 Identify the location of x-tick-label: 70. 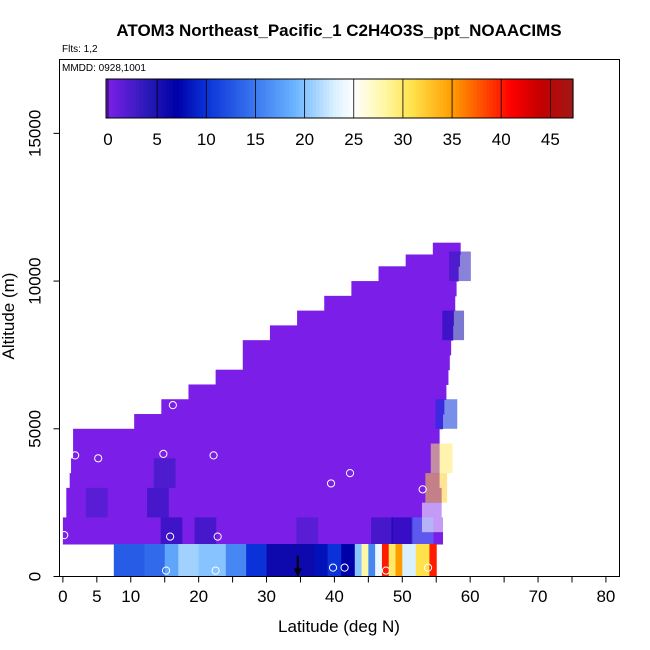
(538, 596).